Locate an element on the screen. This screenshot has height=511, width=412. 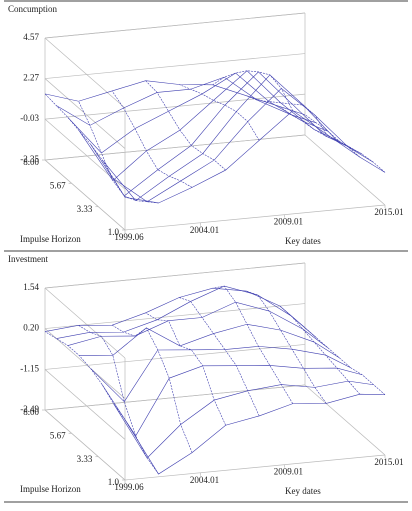
z-tick-label: -1.15 is located at coordinates (29, 368).